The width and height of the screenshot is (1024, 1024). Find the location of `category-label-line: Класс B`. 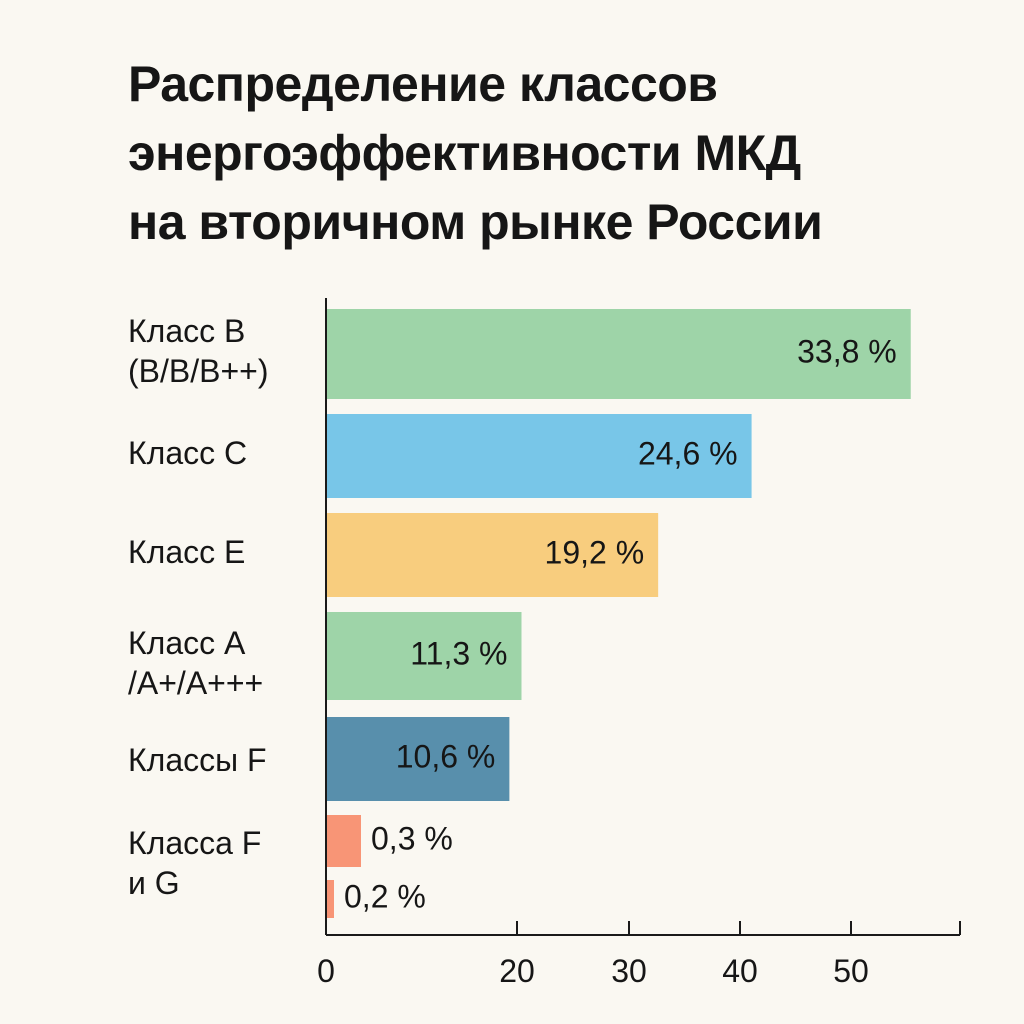

category-label-line: Класс B is located at coordinates (186, 331).